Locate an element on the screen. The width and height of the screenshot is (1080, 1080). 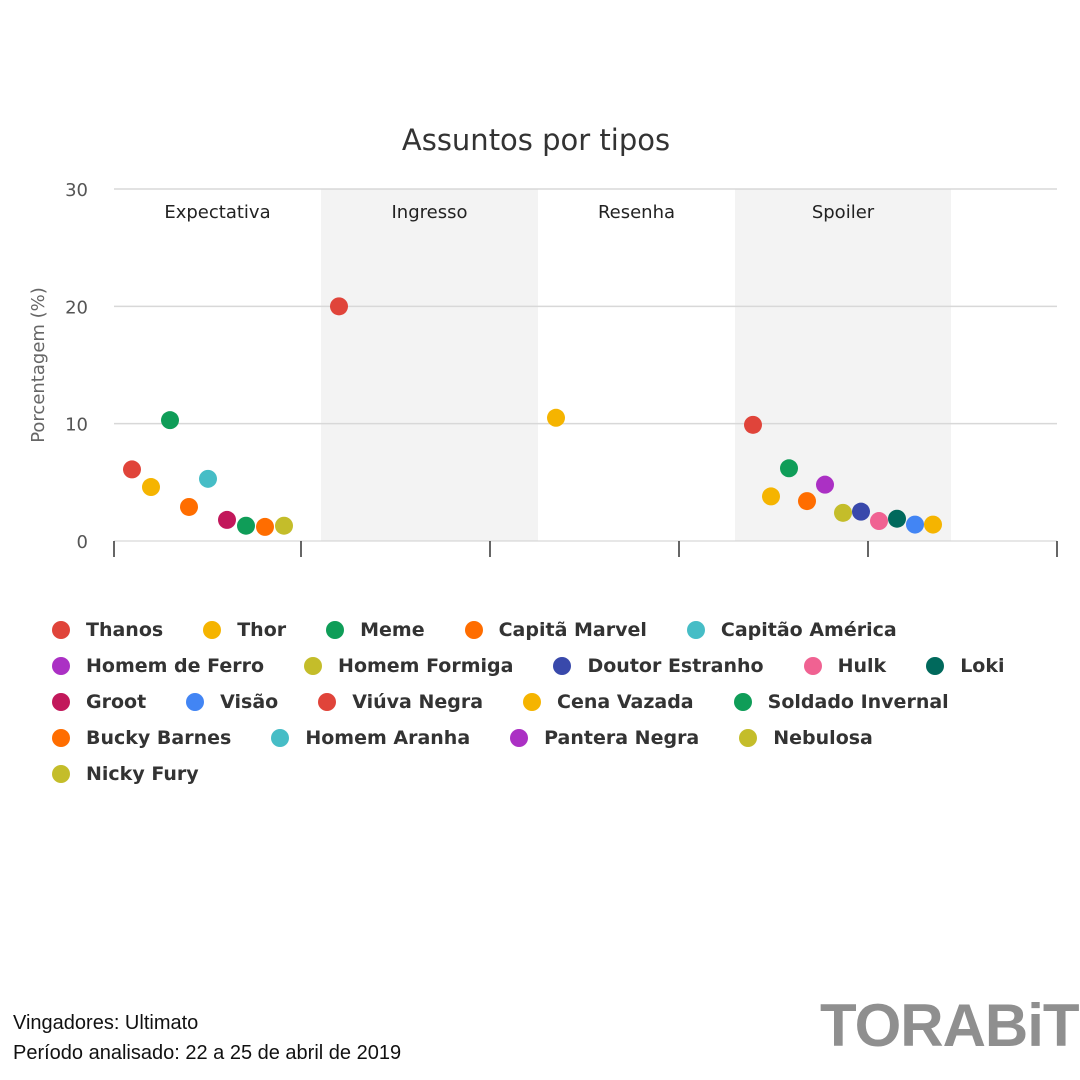
legend-item: Nebulosa is located at coordinates (806, 738).